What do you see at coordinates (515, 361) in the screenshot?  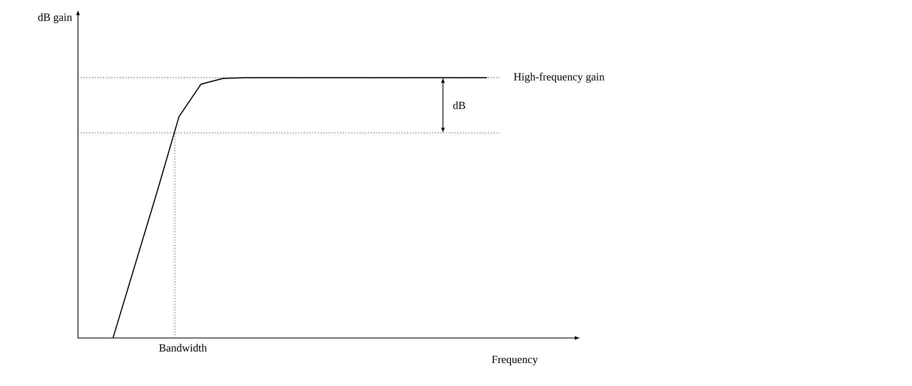 I see `x-axis-title: Frequency` at bounding box center [515, 361].